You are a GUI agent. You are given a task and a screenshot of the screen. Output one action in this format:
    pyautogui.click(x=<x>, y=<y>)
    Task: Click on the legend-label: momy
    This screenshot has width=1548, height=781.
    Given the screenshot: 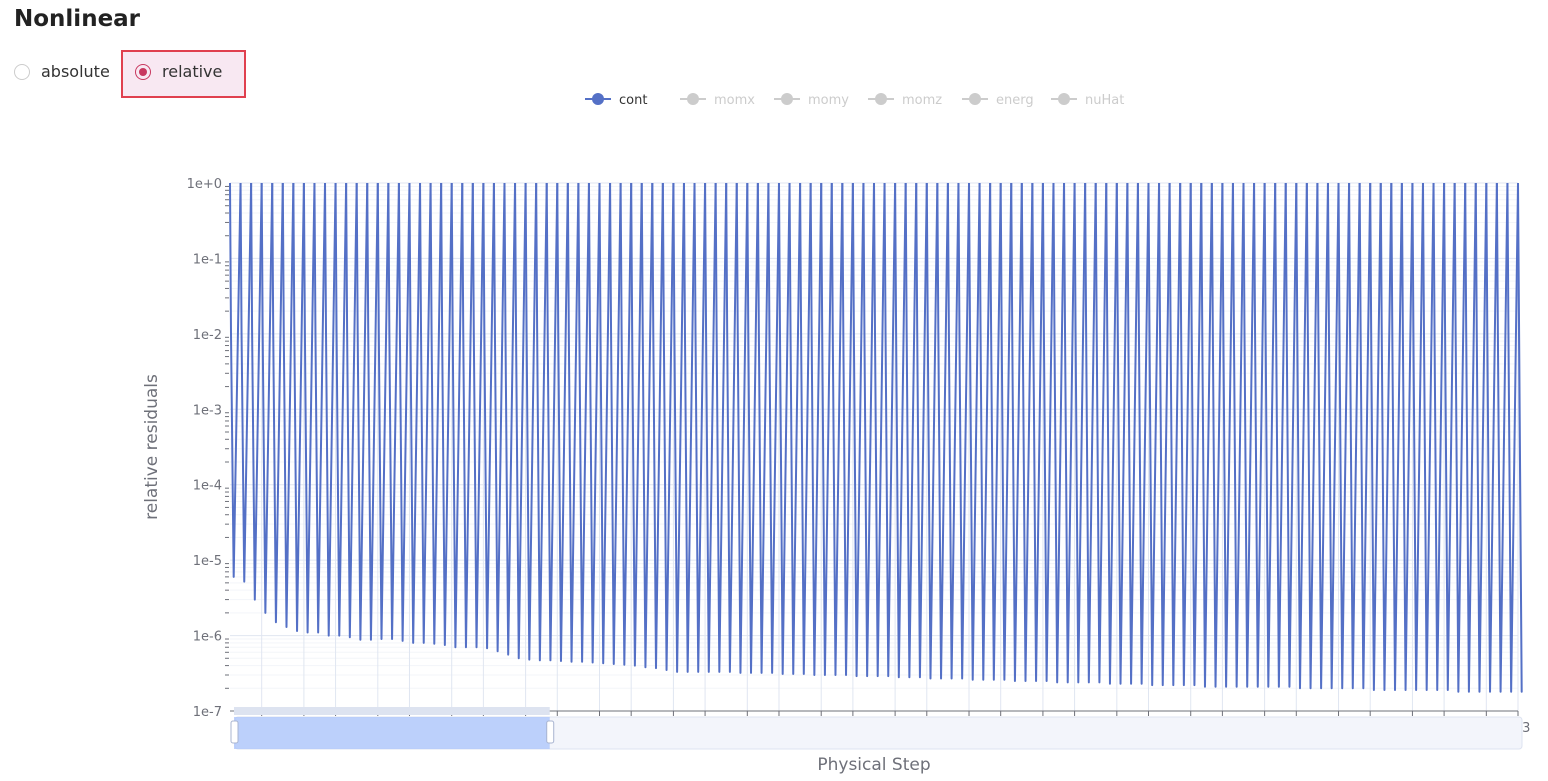 What is the action you would take?
    pyautogui.click(x=828, y=100)
    